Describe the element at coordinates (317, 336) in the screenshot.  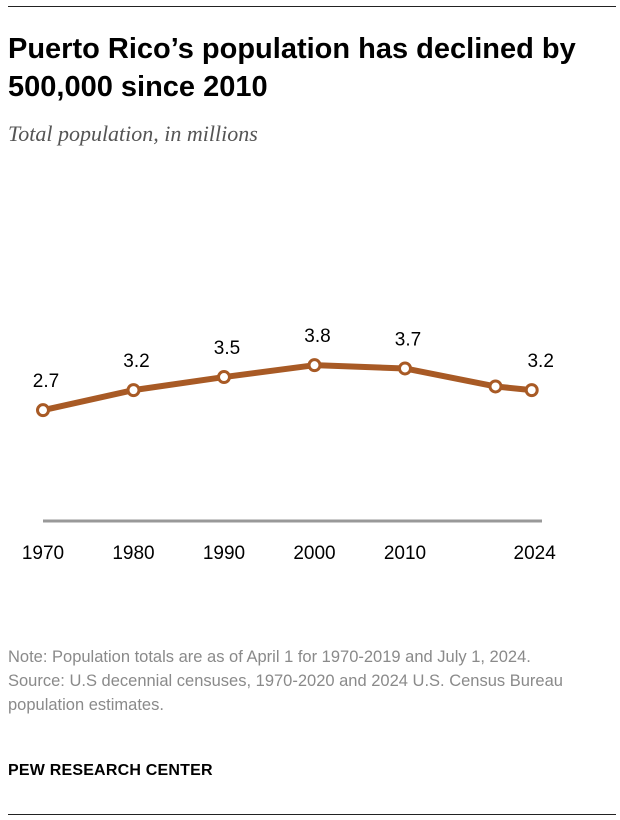
I see `data-label: 3.8` at that location.